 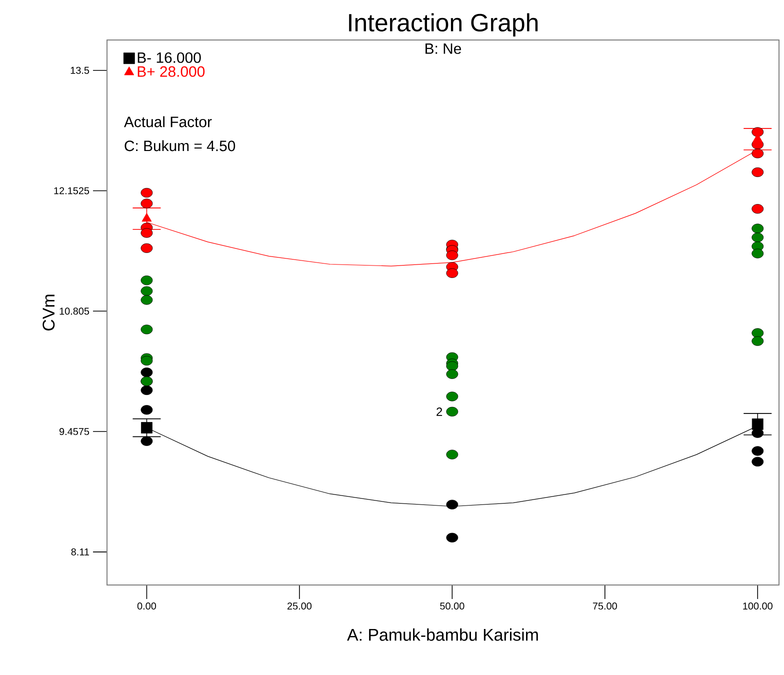 What do you see at coordinates (72, 190) in the screenshot?
I see `y-tick-label: 12.1525` at bounding box center [72, 190].